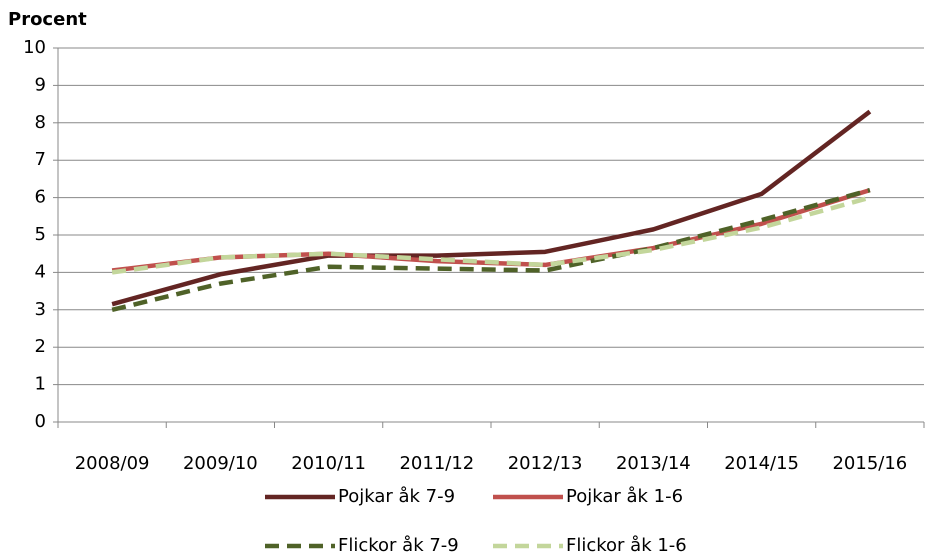 This screenshot has height=558, width=929. I want to click on x-tick-label: 2012/13, so click(545, 463).